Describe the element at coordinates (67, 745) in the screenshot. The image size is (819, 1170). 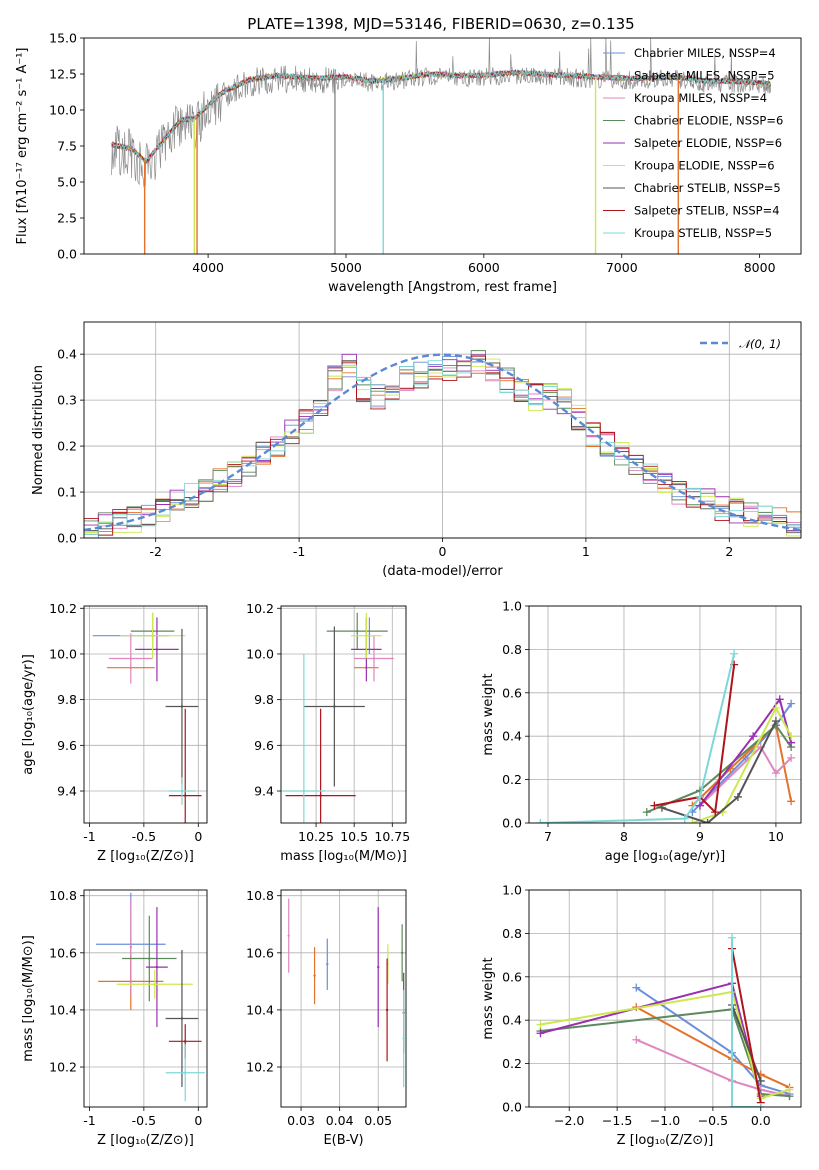
I see `y-tick-label: 9.6` at that location.